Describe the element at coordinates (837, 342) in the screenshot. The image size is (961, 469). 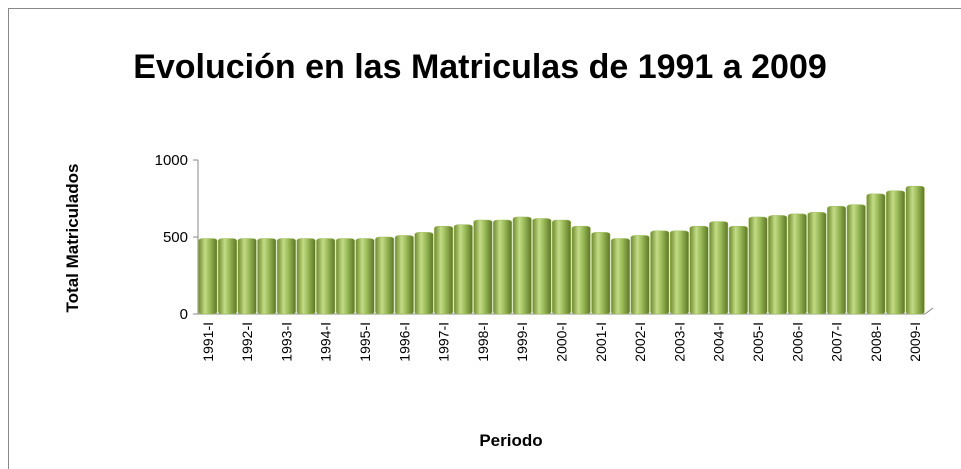
I see `x-tick-label: 2007-I` at that location.